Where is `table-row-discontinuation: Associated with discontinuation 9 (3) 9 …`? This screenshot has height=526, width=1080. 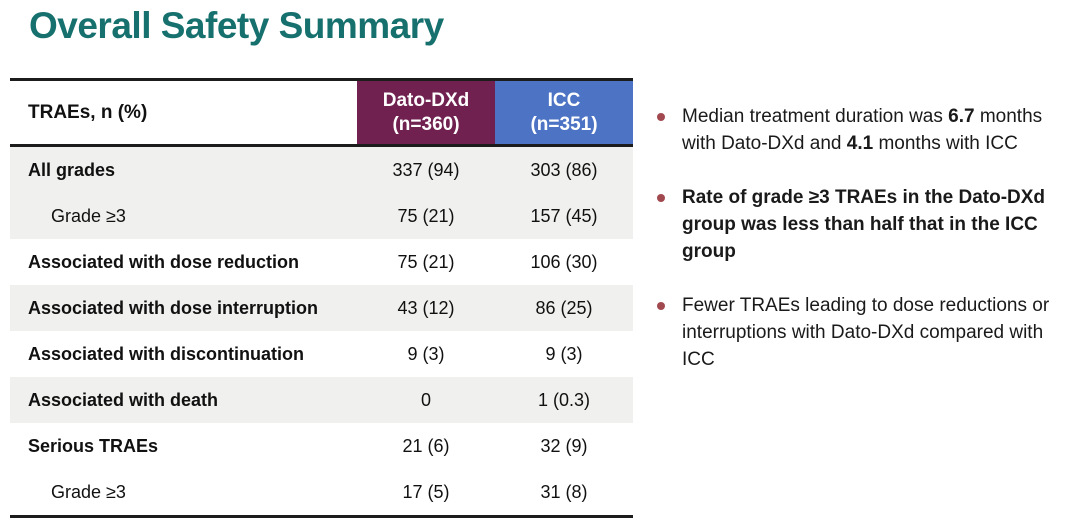
table-row-discontinuation: Associated with discontinuation 9 (3) 9 … is located at coordinates (321, 354).